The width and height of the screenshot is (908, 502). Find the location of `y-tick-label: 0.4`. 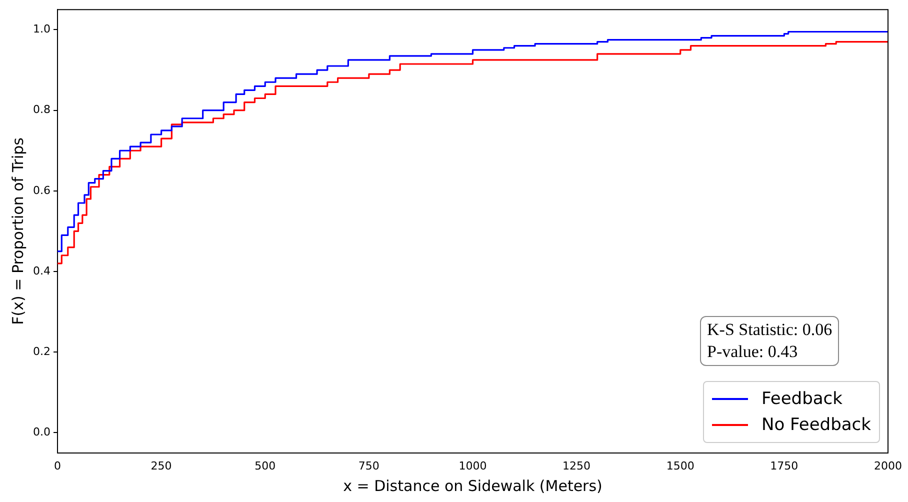

y-tick-label: 0.4 is located at coordinates (41, 271).